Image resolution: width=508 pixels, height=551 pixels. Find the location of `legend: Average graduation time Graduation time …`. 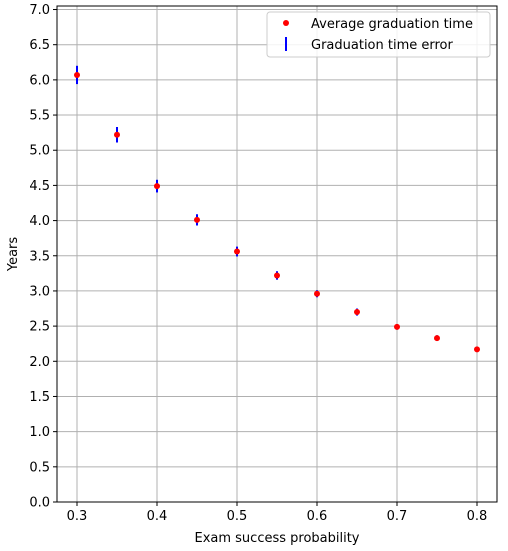

legend: Average graduation time Graduation time … is located at coordinates (378, 34).